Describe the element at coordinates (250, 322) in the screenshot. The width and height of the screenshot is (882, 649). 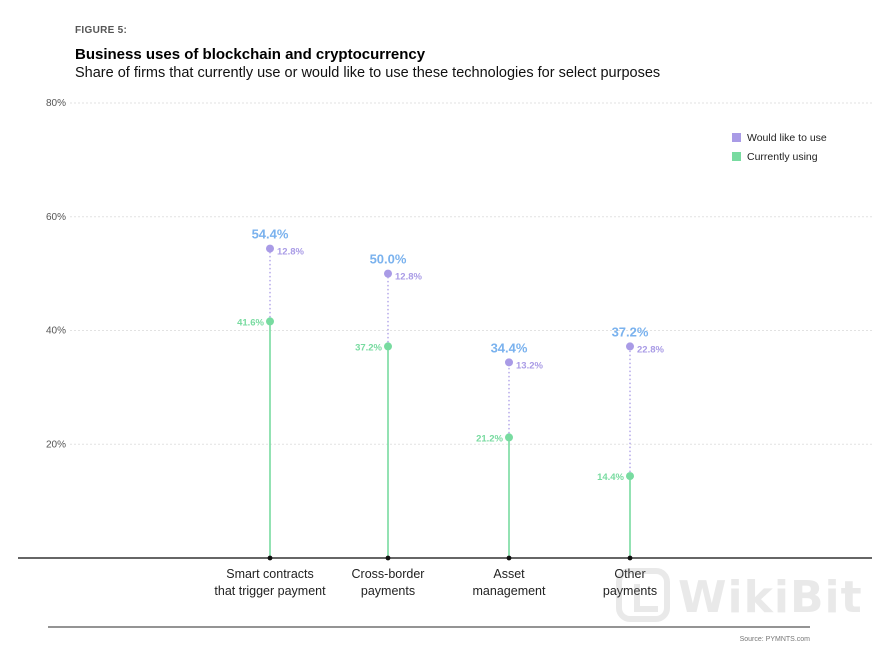
I see `currently-using-label: 41.6%` at that location.